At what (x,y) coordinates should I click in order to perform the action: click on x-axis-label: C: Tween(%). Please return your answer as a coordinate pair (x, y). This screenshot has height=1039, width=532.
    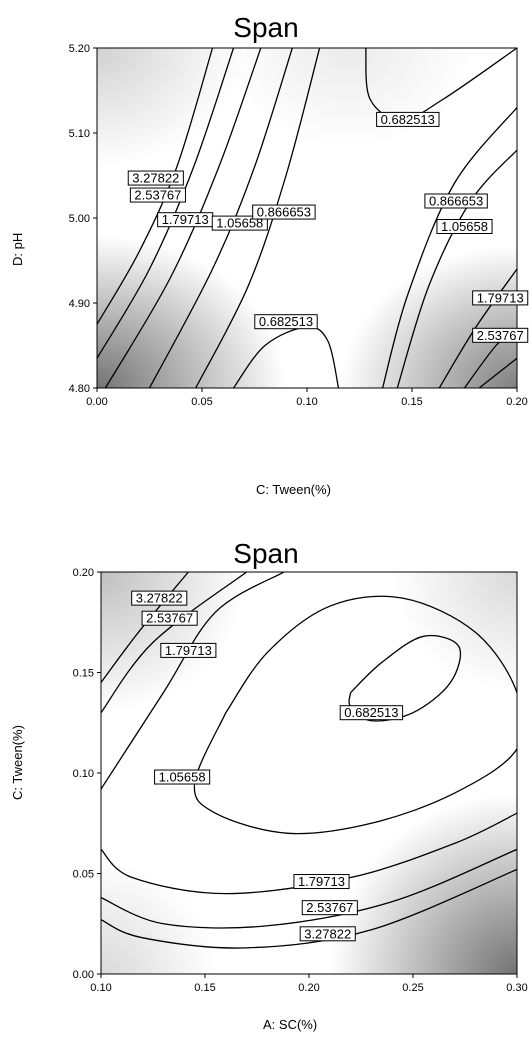
    Looking at the image, I should click on (293, 489).